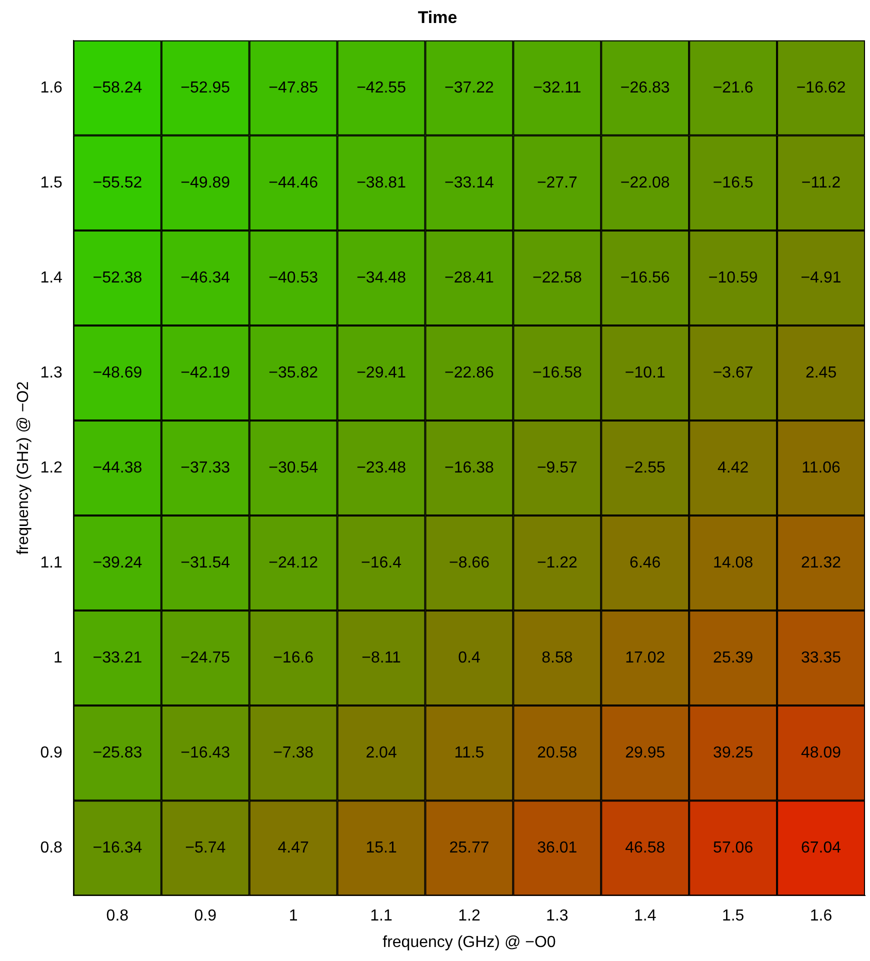  Describe the element at coordinates (469, 563) in the screenshot. I see `data-label: −8.66` at that location.